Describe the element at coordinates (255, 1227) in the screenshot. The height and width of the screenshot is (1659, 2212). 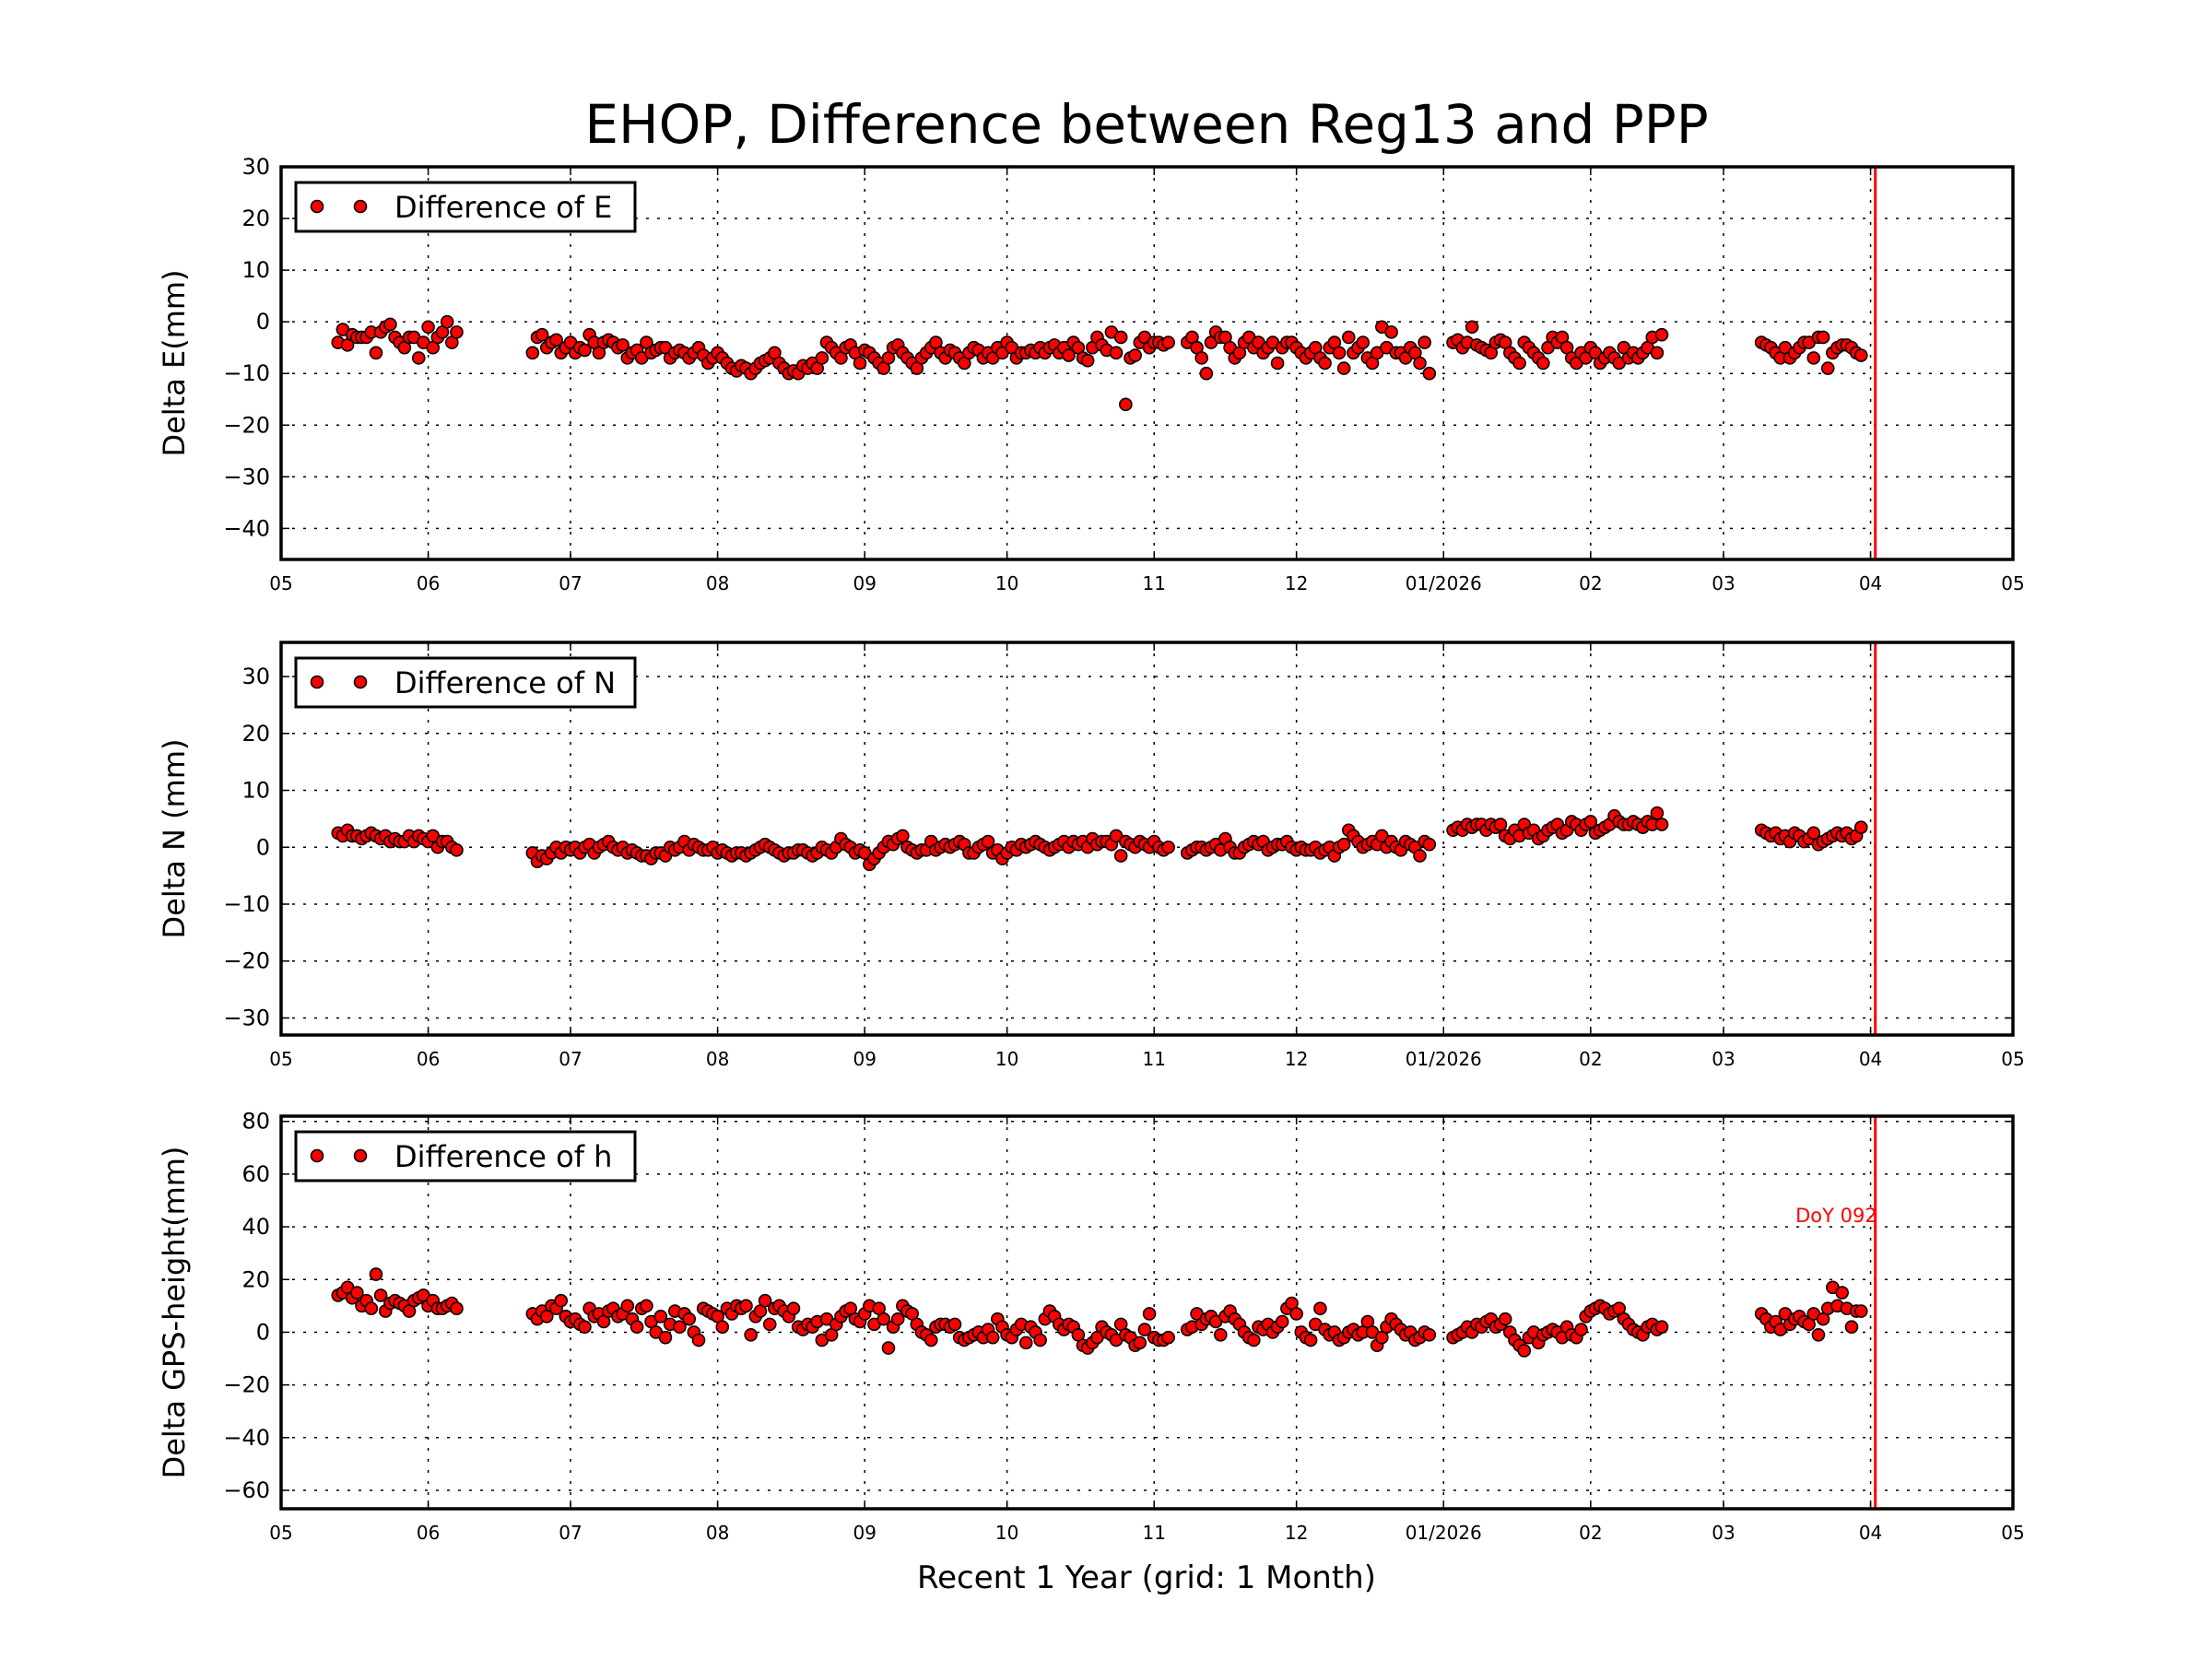
I see `y-tick-label: 40` at that location.